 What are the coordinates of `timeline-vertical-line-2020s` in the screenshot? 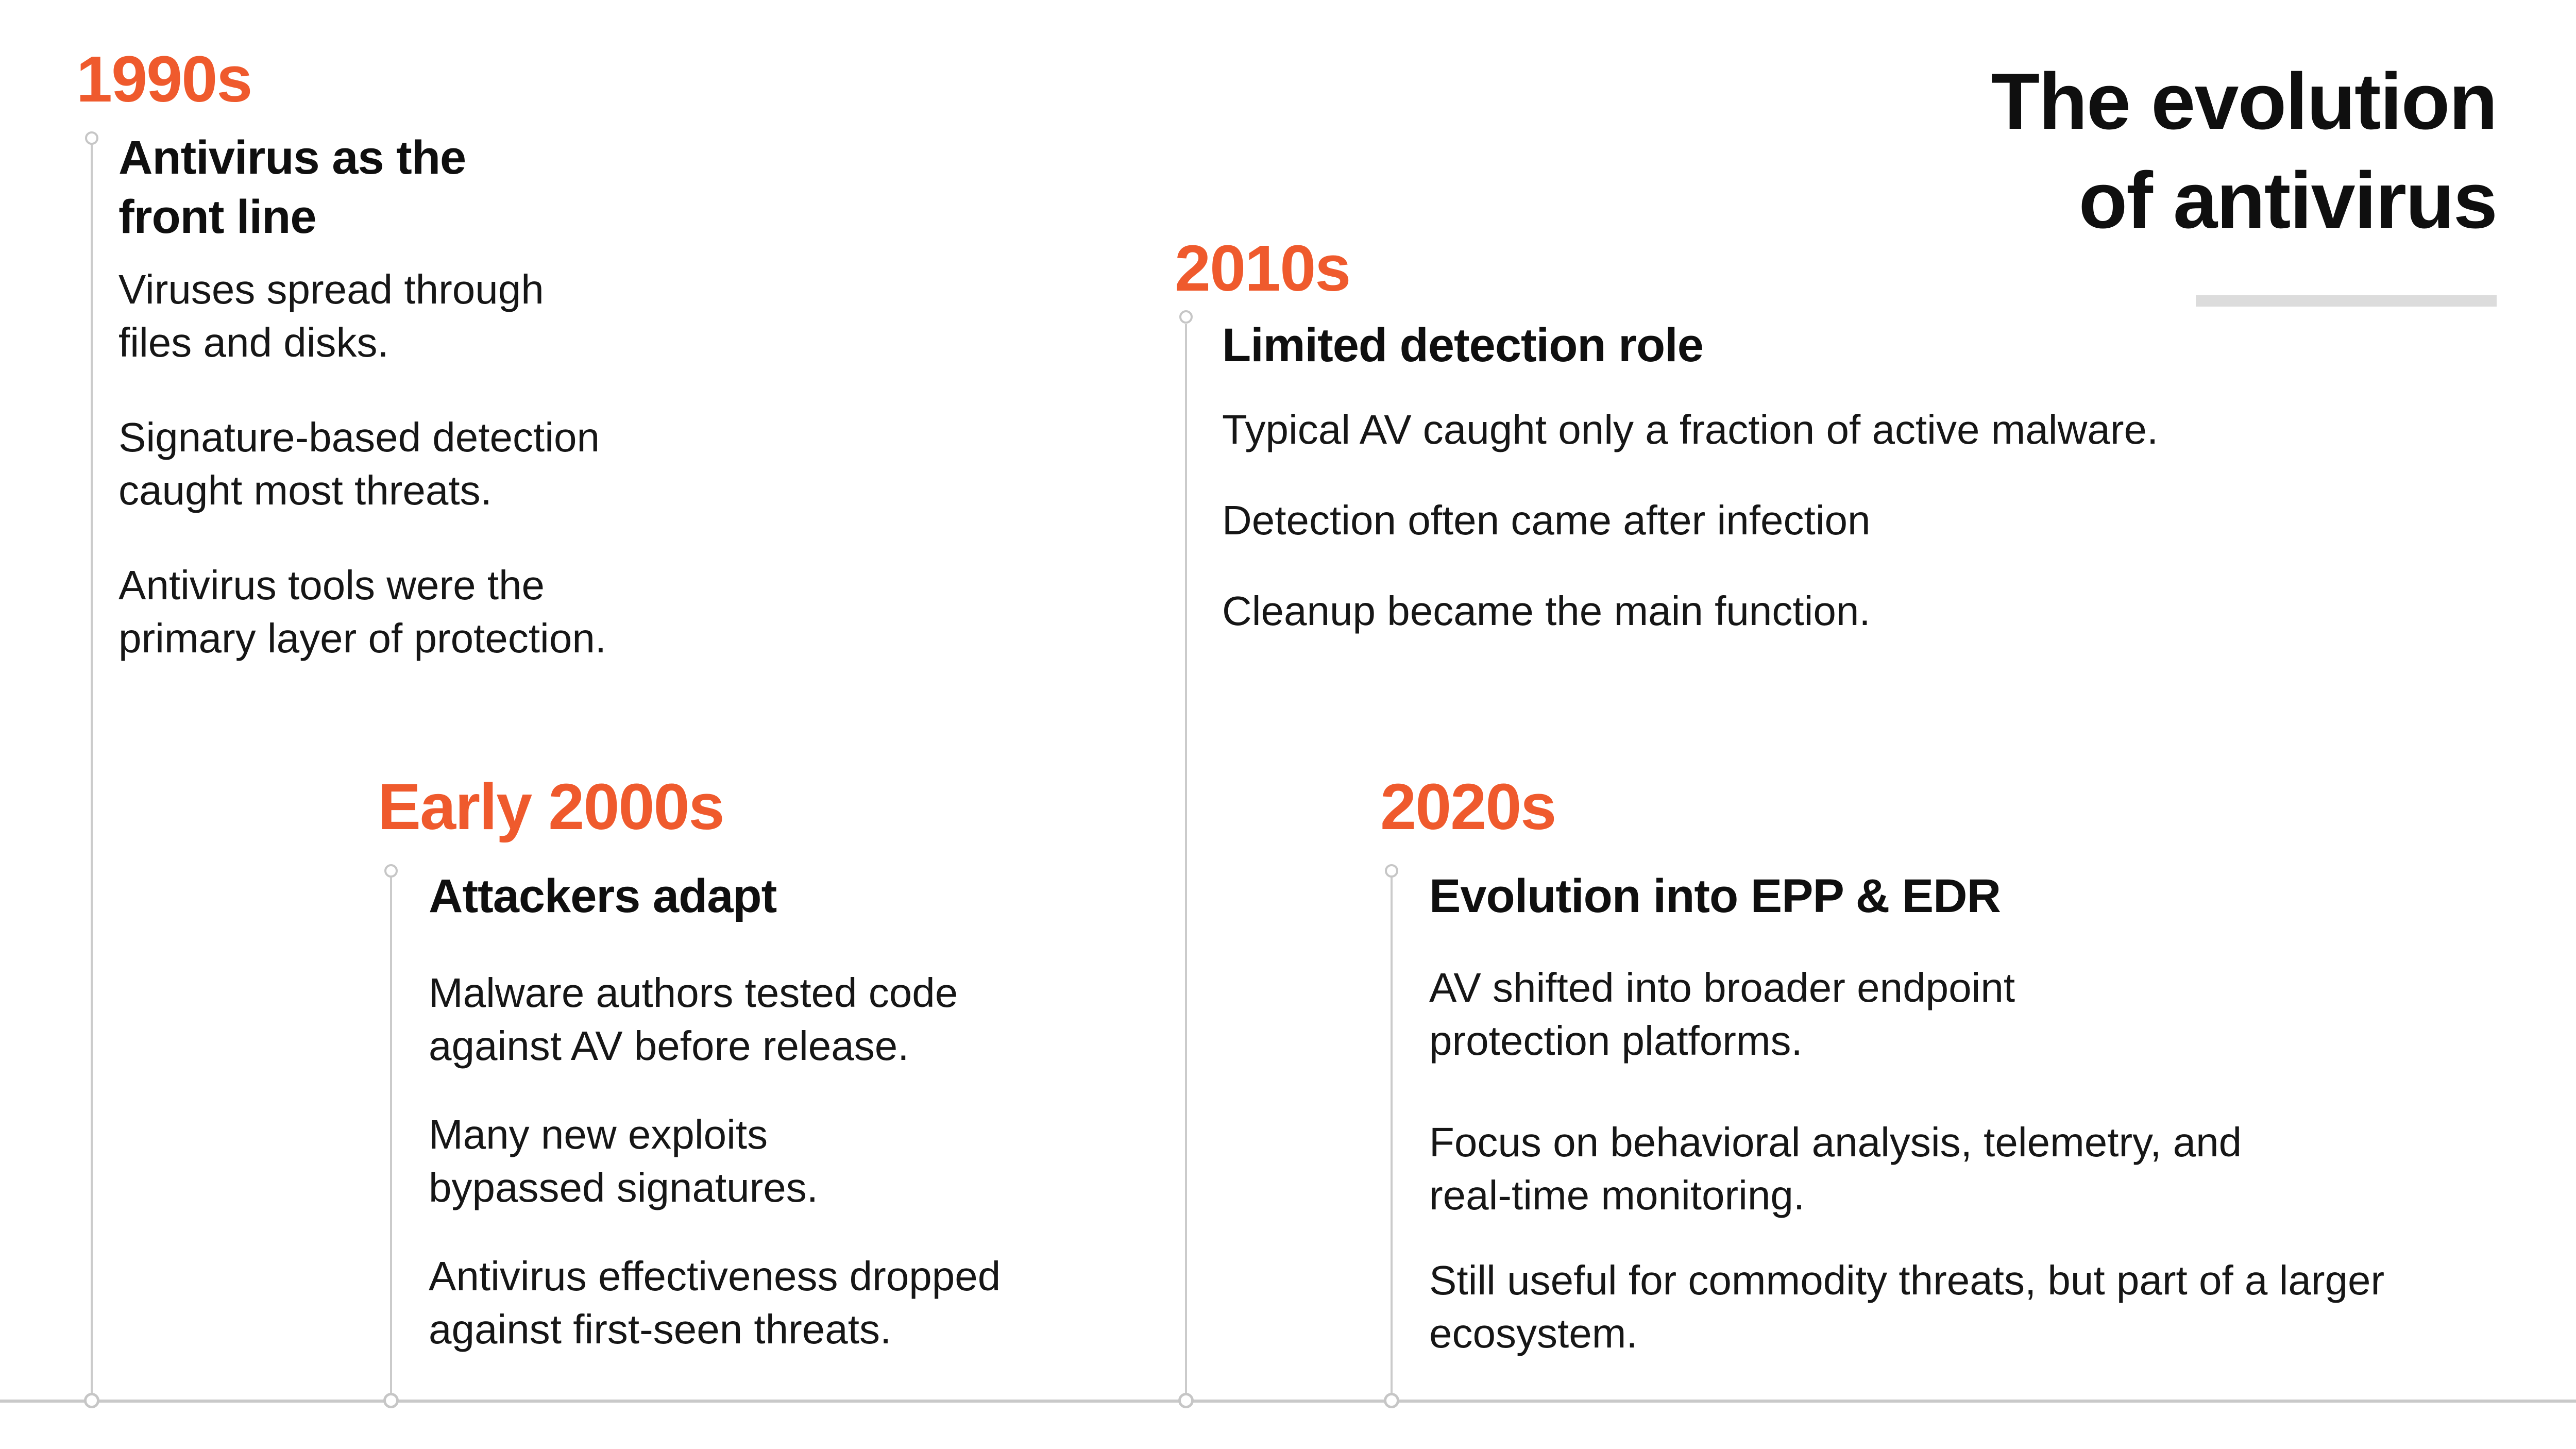 It's located at (1392, 1139).